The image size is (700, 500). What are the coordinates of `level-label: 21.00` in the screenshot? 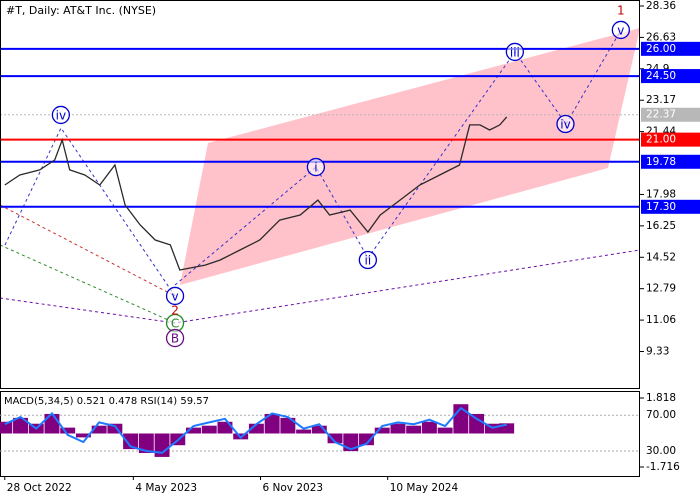 It's located at (661, 140).